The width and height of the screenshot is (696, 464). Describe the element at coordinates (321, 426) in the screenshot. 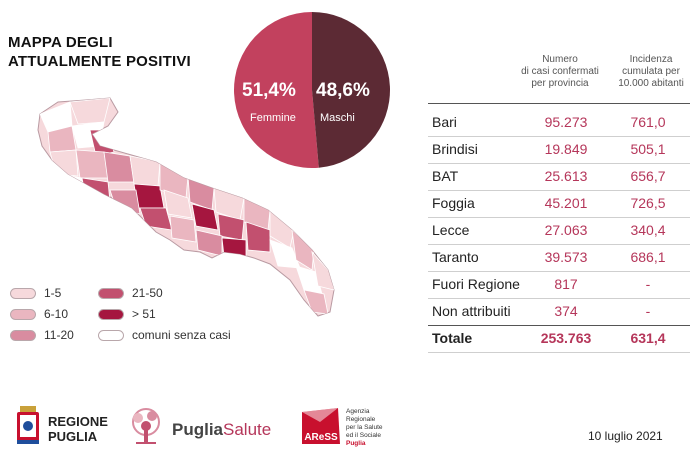

I see `aress-logo-icon: AReSS` at that location.